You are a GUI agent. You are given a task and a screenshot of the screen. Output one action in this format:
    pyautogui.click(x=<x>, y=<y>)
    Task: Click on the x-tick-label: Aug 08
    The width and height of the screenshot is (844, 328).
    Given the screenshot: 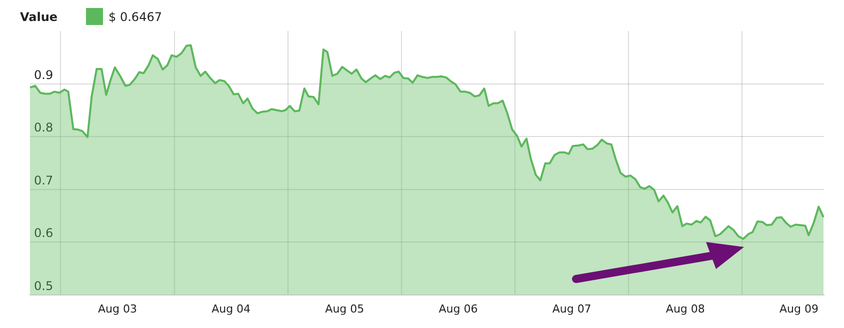 What is the action you would take?
    pyautogui.click(x=685, y=309)
    